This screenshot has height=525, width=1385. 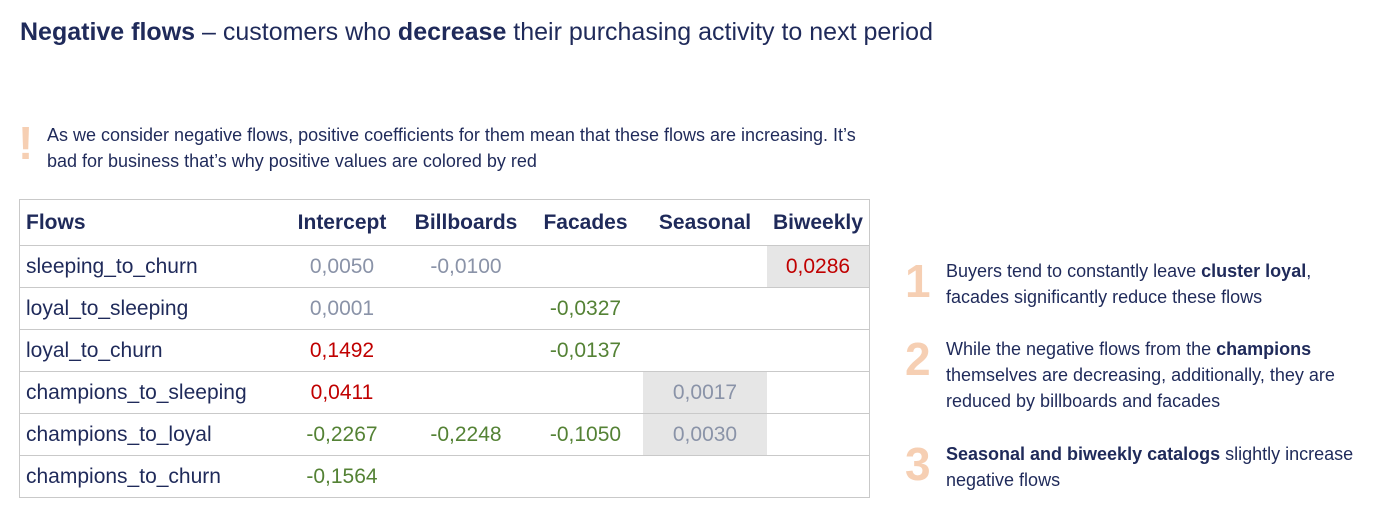 I want to click on insight-number: 2, so click(x=918, y=359).